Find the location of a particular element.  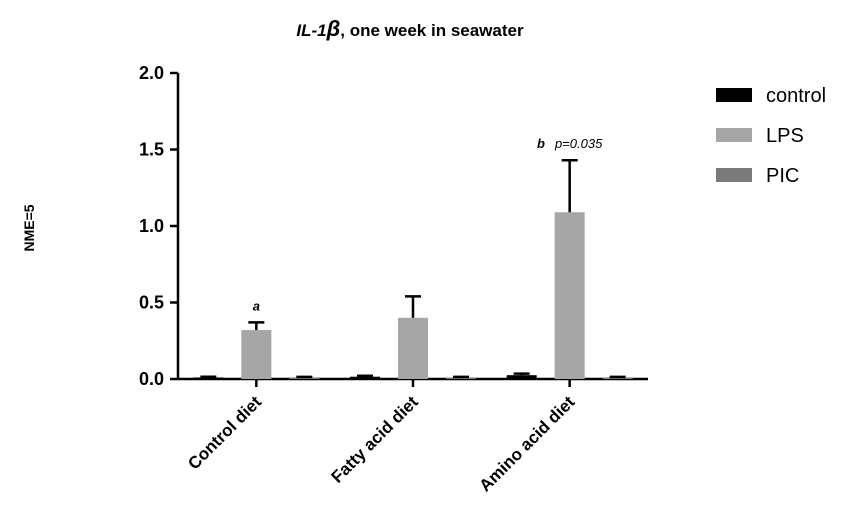

legend-label-lps: LPS is located at coordinates (785, 136).